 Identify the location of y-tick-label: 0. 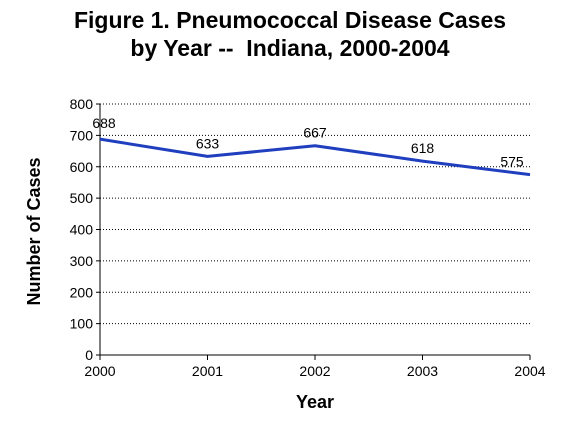
(89, 355).